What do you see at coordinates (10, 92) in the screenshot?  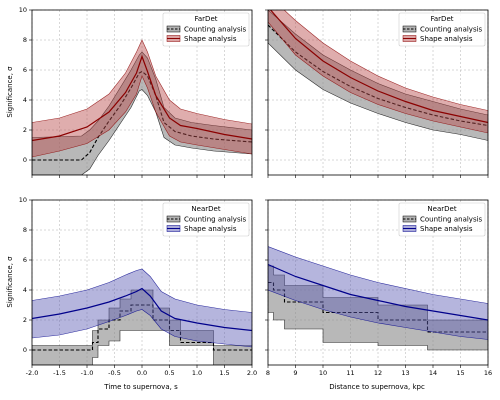 I see `ylabel-top: Significance, σ` at bounding box center [10, 92].